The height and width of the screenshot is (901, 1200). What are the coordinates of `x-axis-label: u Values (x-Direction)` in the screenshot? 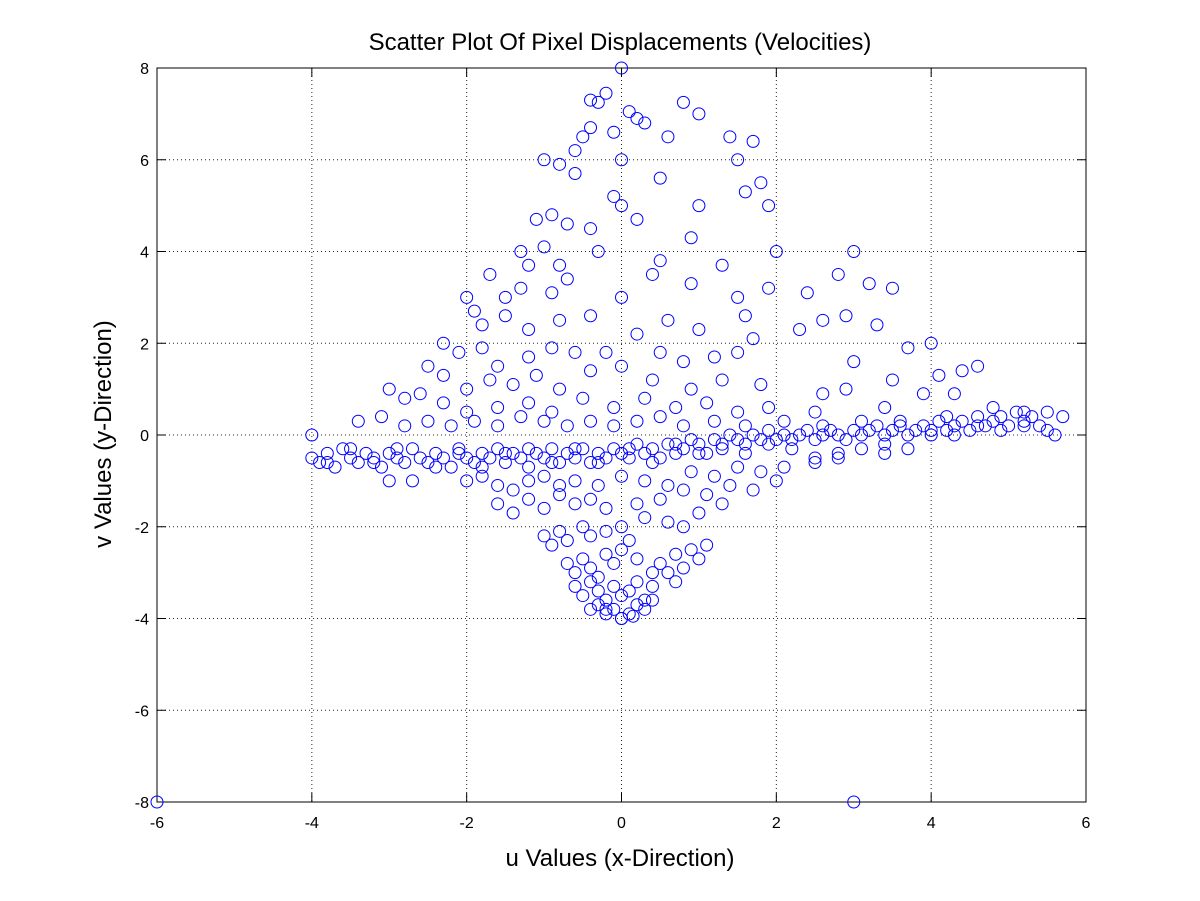 It's located at (620, 858).